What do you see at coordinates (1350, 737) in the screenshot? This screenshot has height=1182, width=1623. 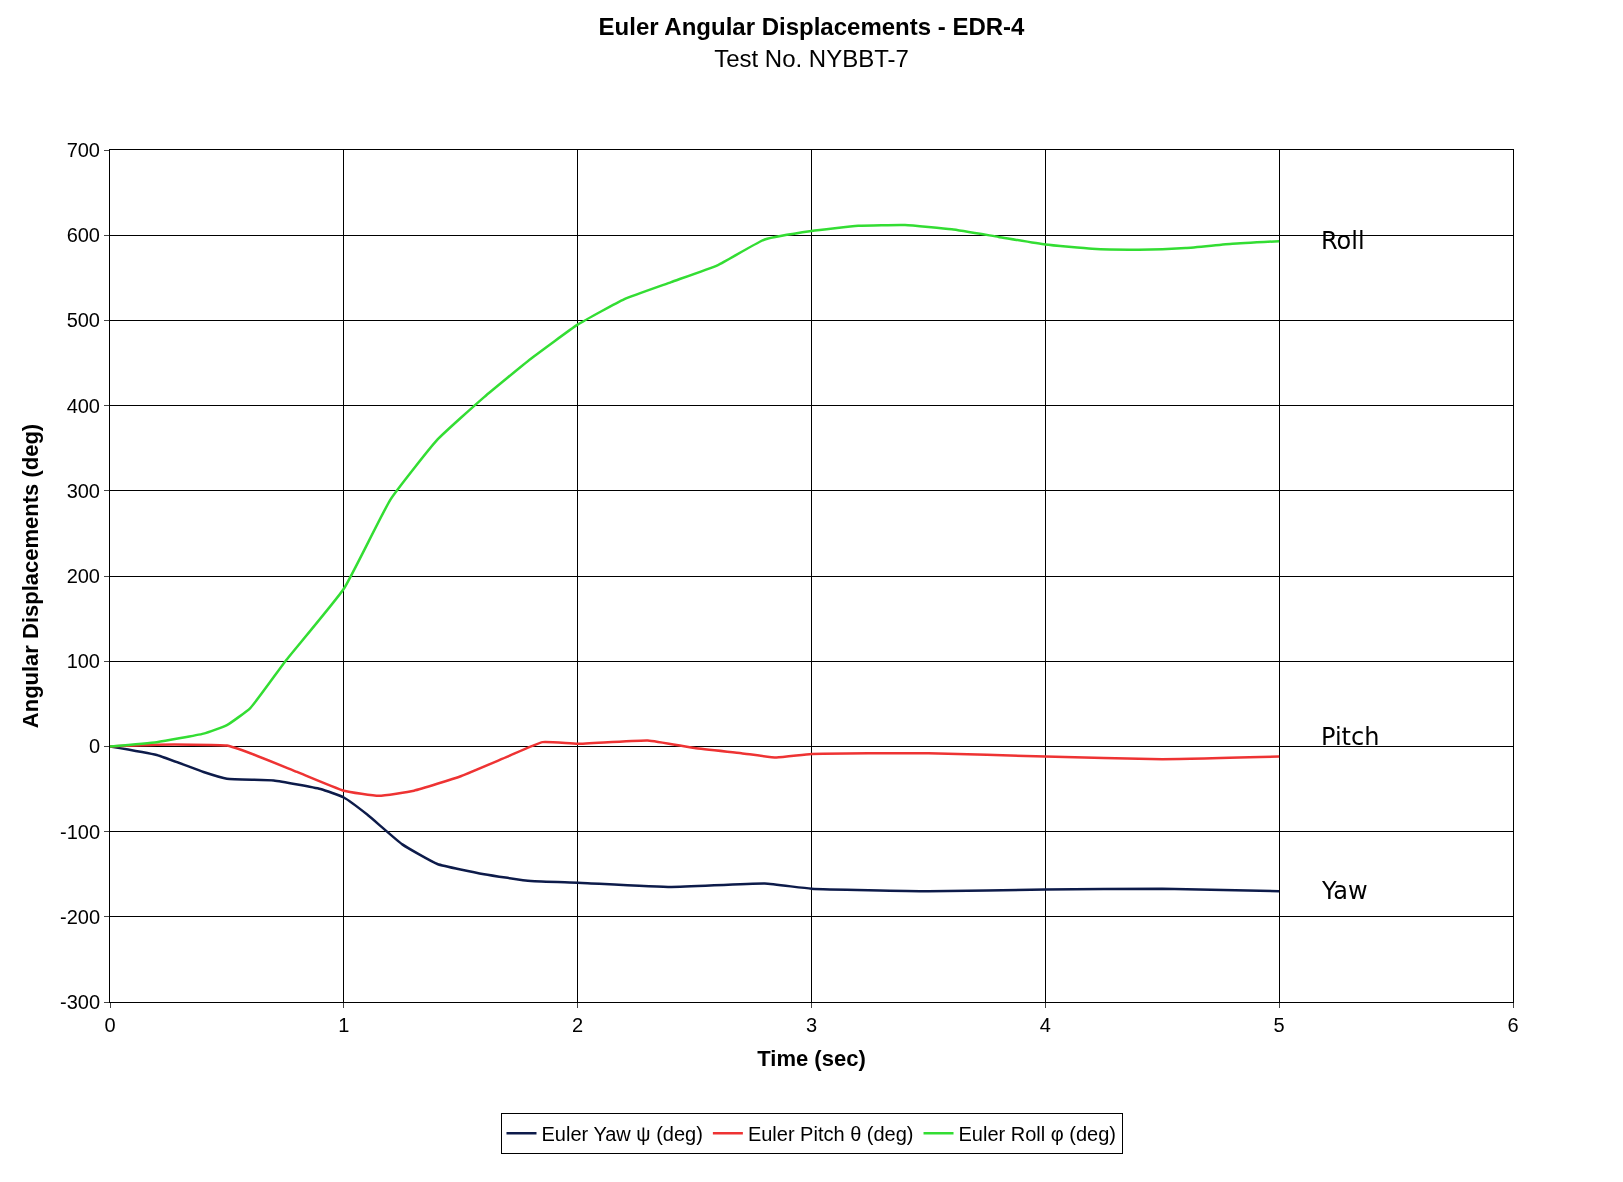 I see `annotation: Pitch` at bounding box center [1350, 737].